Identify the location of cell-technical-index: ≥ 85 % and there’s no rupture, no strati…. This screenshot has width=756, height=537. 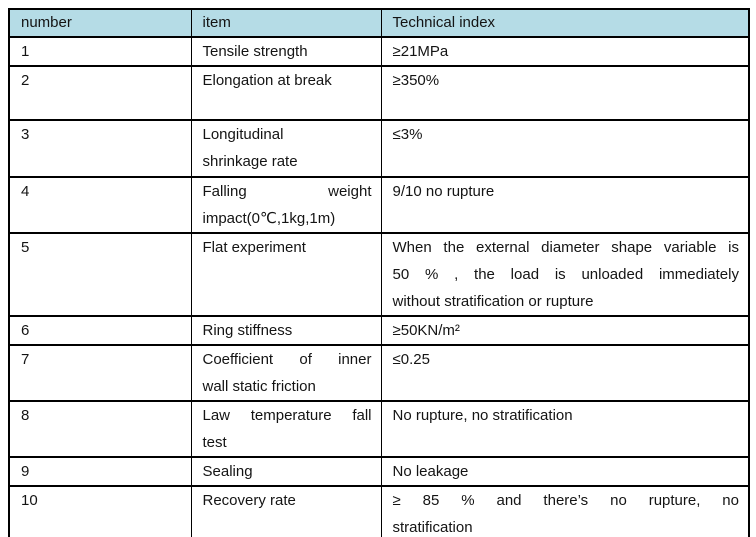
(565, 511).